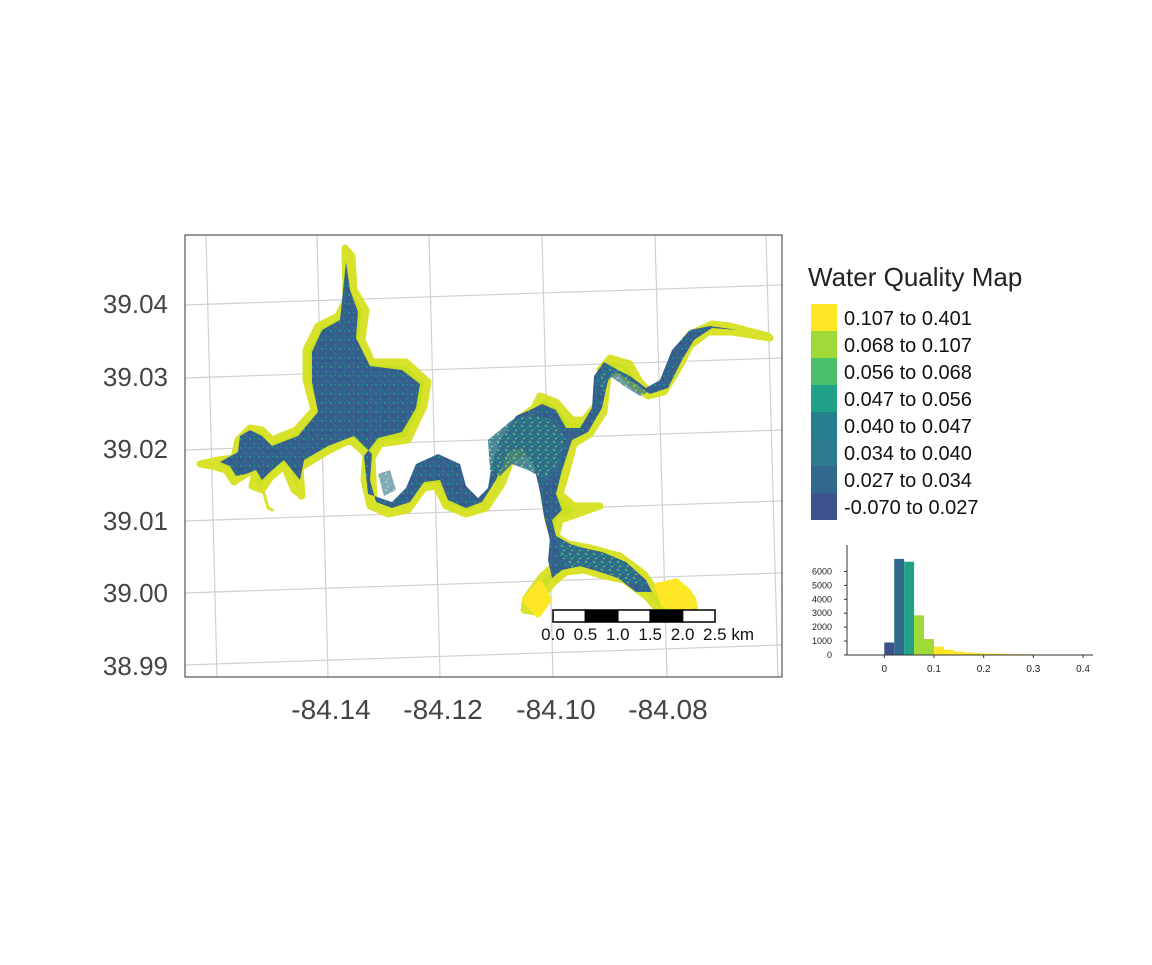 Image resolution: width=1152 pixels, height=965 pixels. What do you see at coordinates (911, 508) in the screenshot?
I see `legend-item-label: -0.070 to 0.027` at bounding box center [911, 508].